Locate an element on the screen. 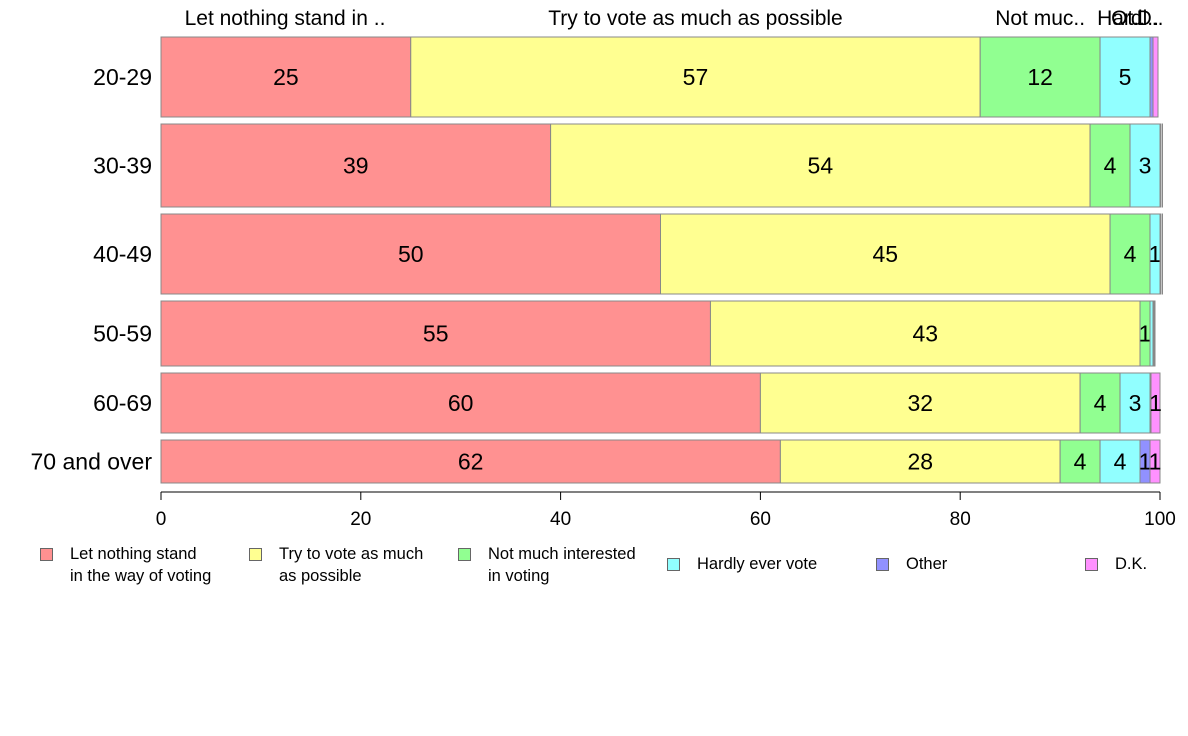 The image size is (1188, 736). data-label: 62 is located at coordinates (471, 462).